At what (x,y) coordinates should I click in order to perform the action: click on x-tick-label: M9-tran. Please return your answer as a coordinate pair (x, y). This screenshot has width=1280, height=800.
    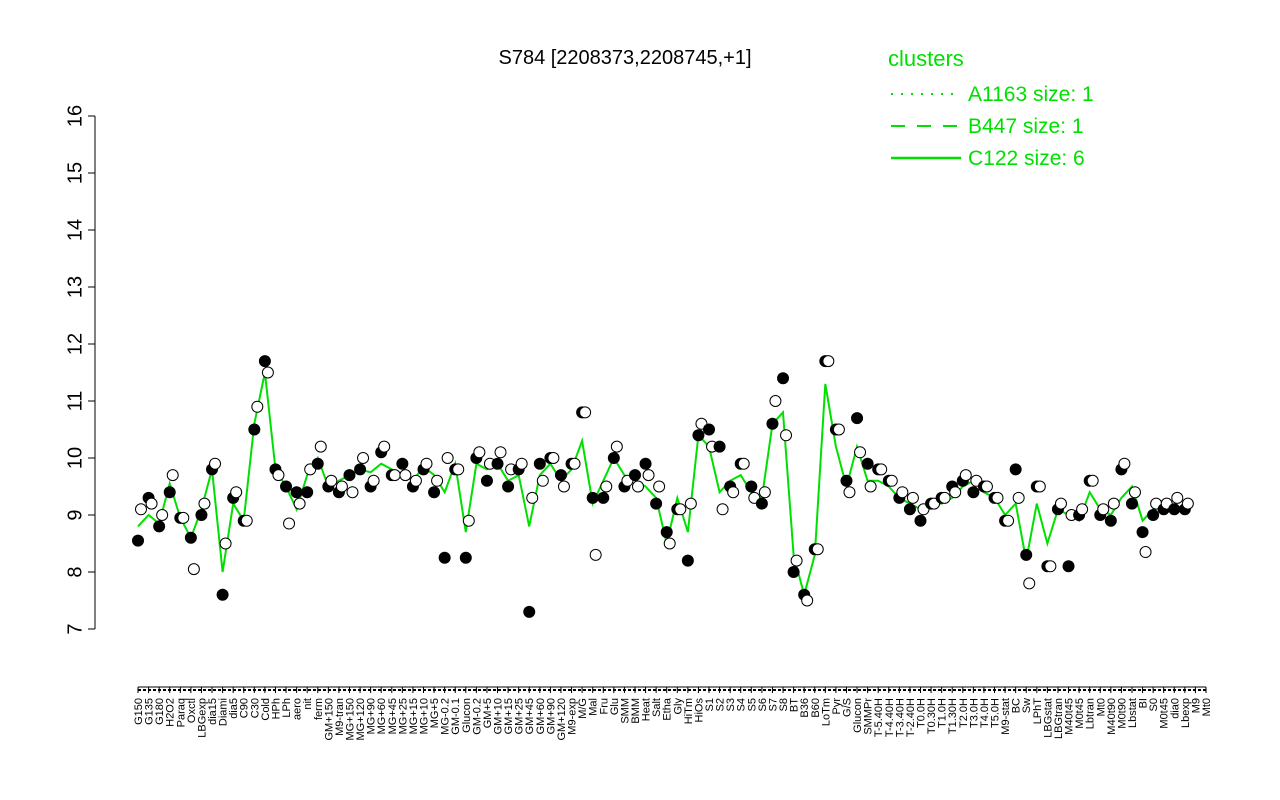
    Looking at the image, I should click on (340, 717).